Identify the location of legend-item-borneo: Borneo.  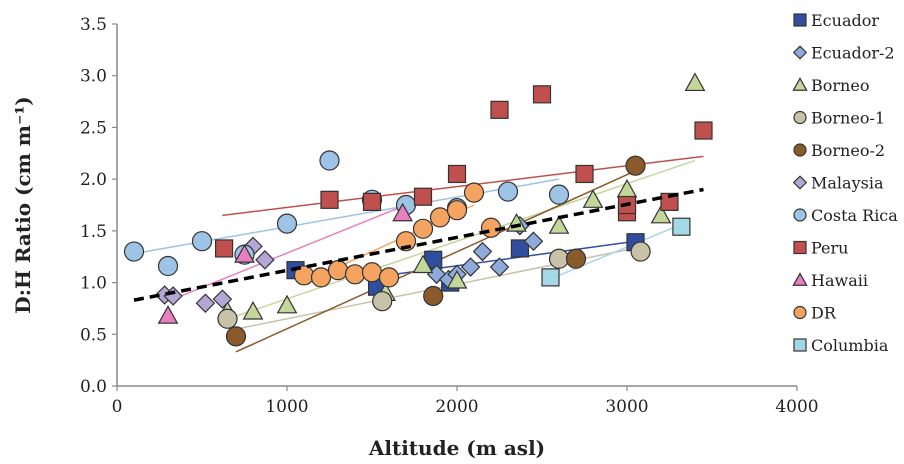
(830, 85).